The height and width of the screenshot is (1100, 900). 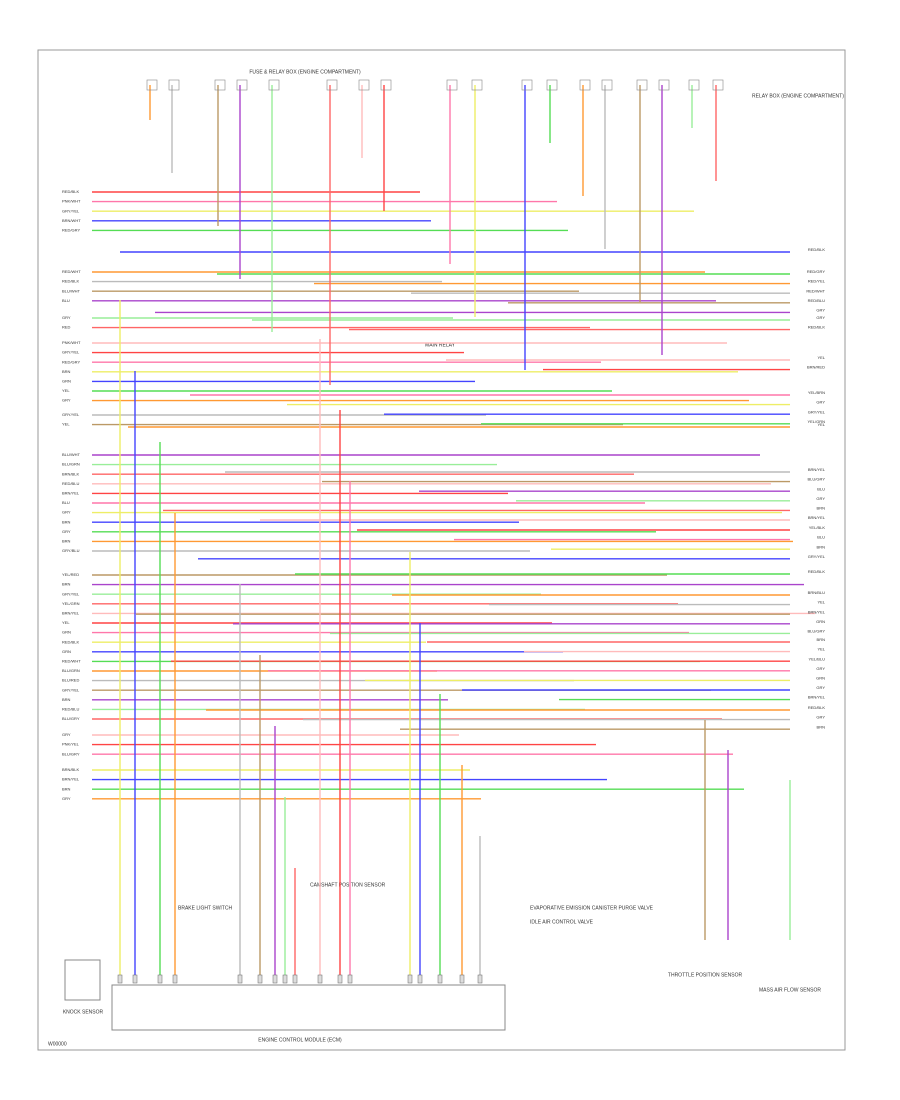 I want to click on component-label: BRAKE LIGHT SWITCH, so click(x=205, y=908).